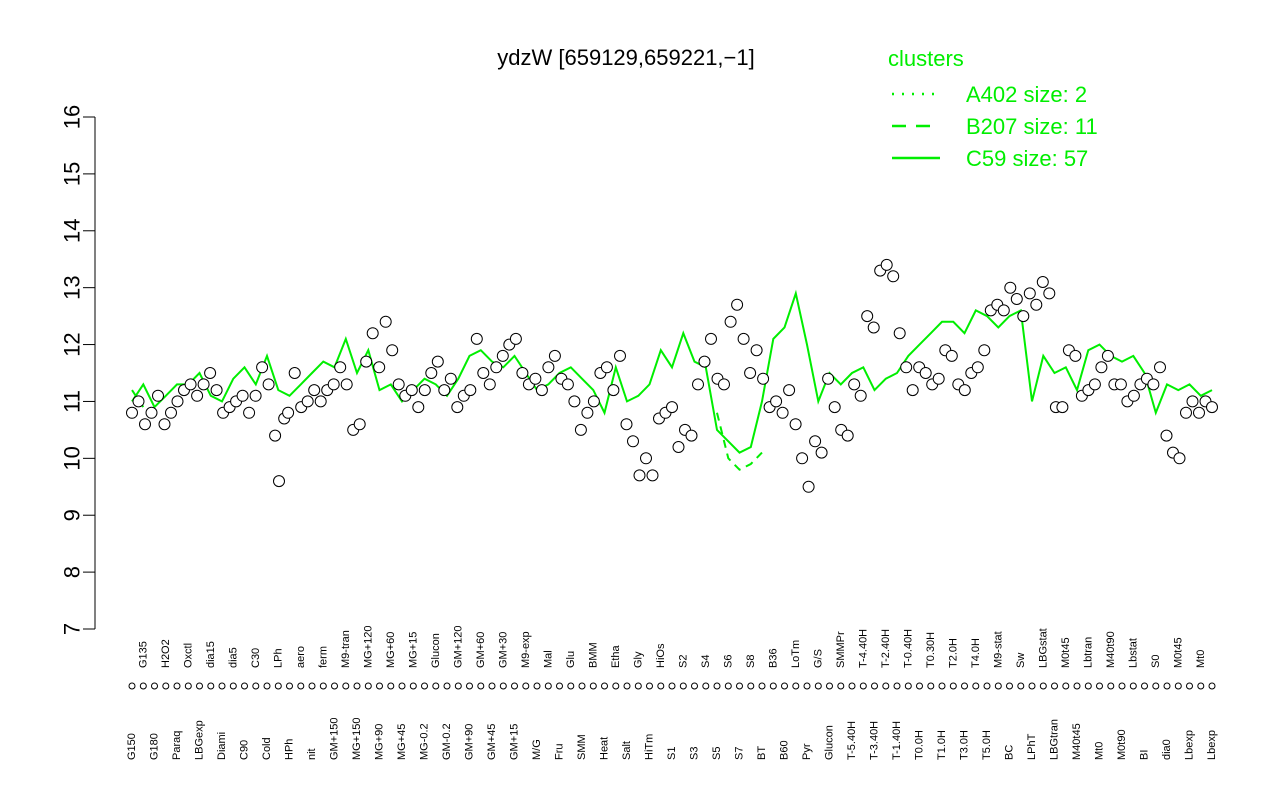 Image resolution: width=1280 pixels, height=800 pixels. I want to click on x-tick-label: S3, so click(695, 753).